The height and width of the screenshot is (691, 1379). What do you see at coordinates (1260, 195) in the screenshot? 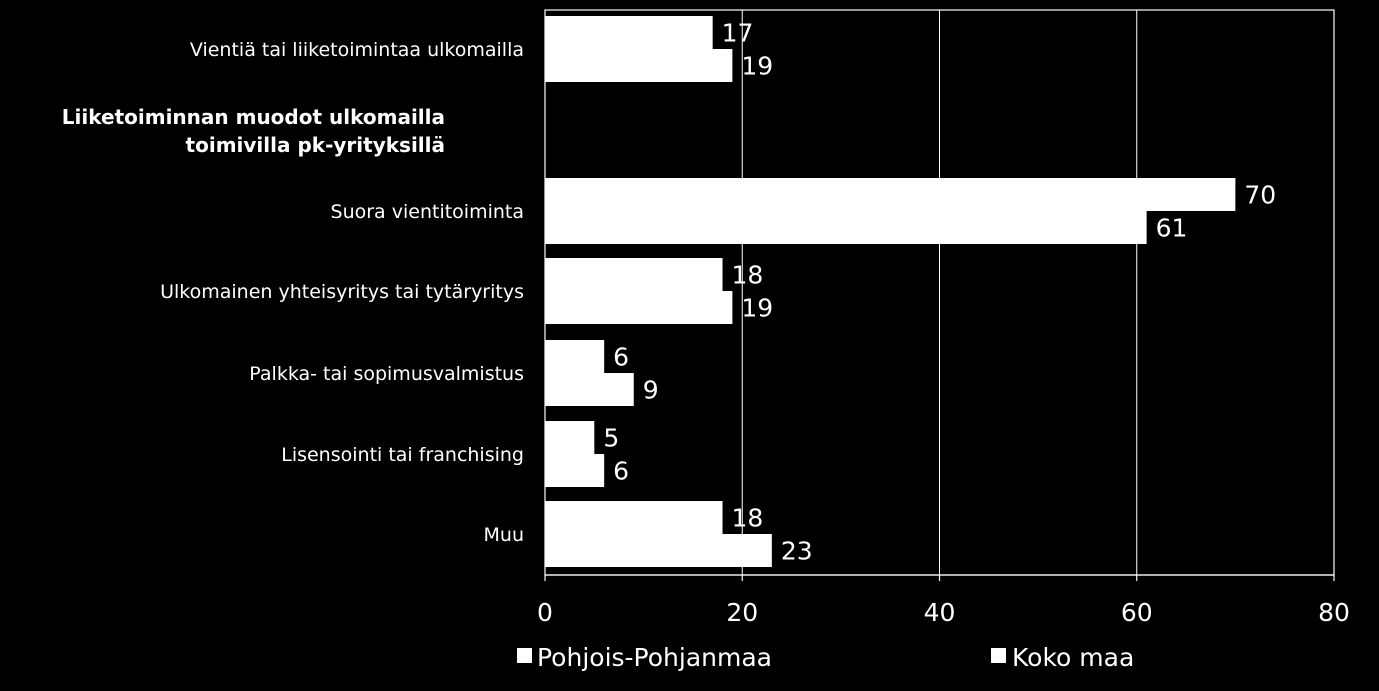
I see `value-label-pohjois-pohjanmaa: 70` at bounding box center [1260, 195].